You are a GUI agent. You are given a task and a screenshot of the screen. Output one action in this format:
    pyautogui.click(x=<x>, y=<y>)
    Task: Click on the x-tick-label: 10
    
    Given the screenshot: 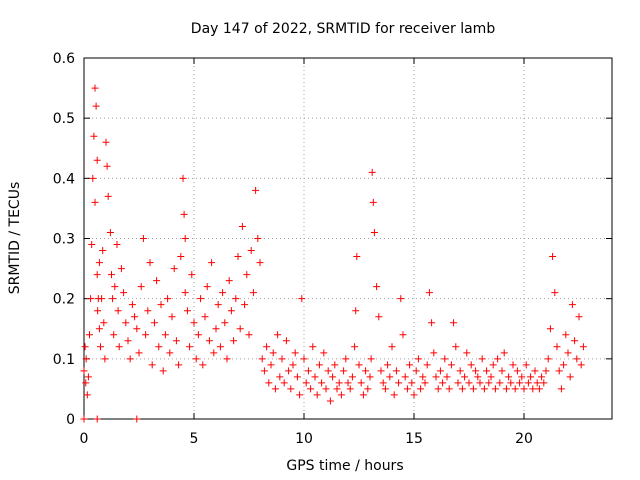 What is the action you would take?
    pyautogui.click(x=304, y=439)
    